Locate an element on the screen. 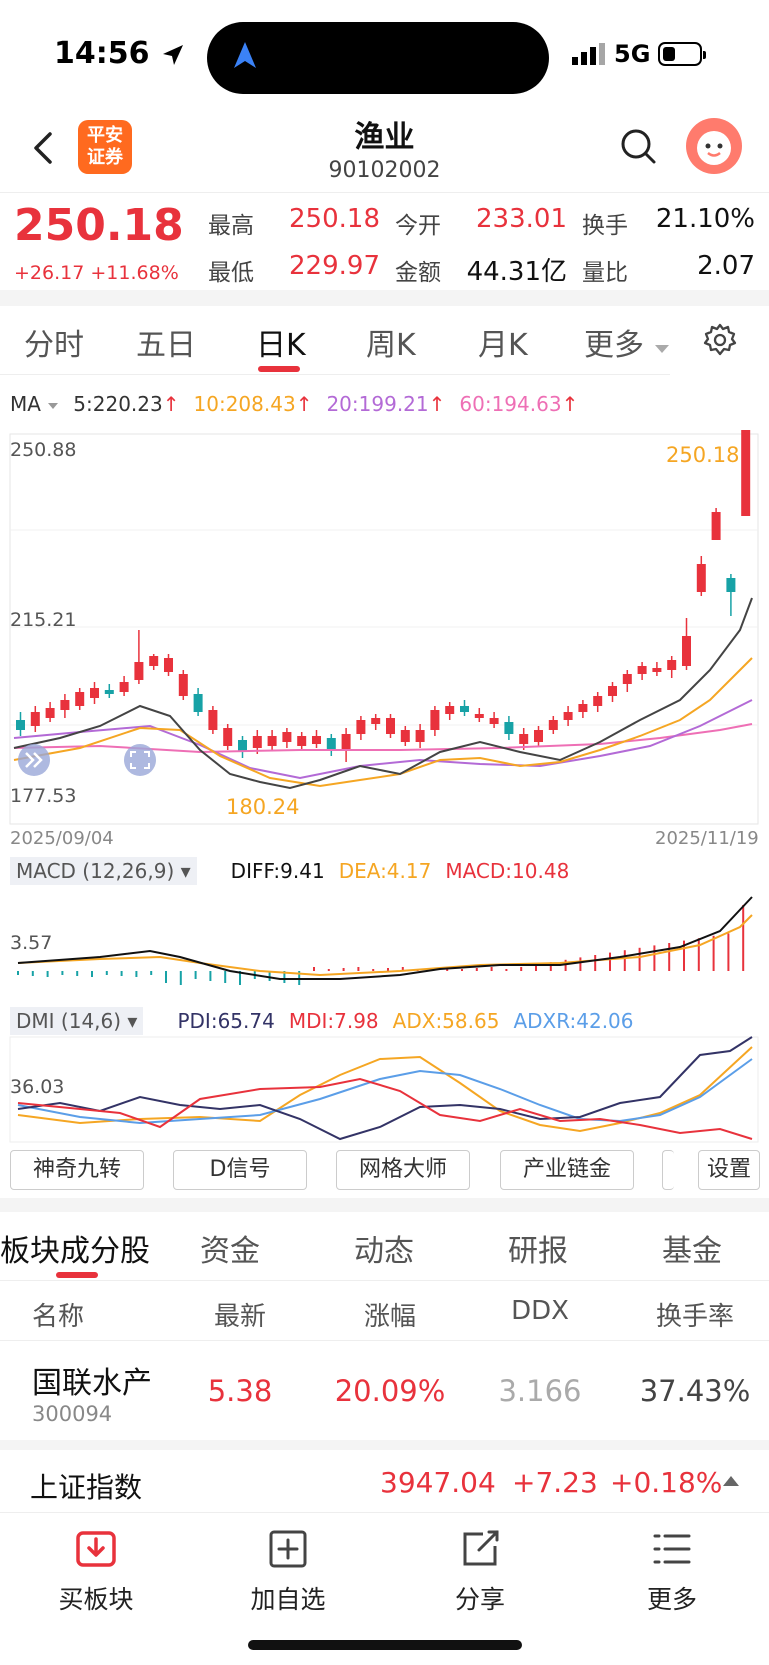 The image size is (769, 1665). tool-grid-master: 网格大师 is located at coordinates (403, 1170).